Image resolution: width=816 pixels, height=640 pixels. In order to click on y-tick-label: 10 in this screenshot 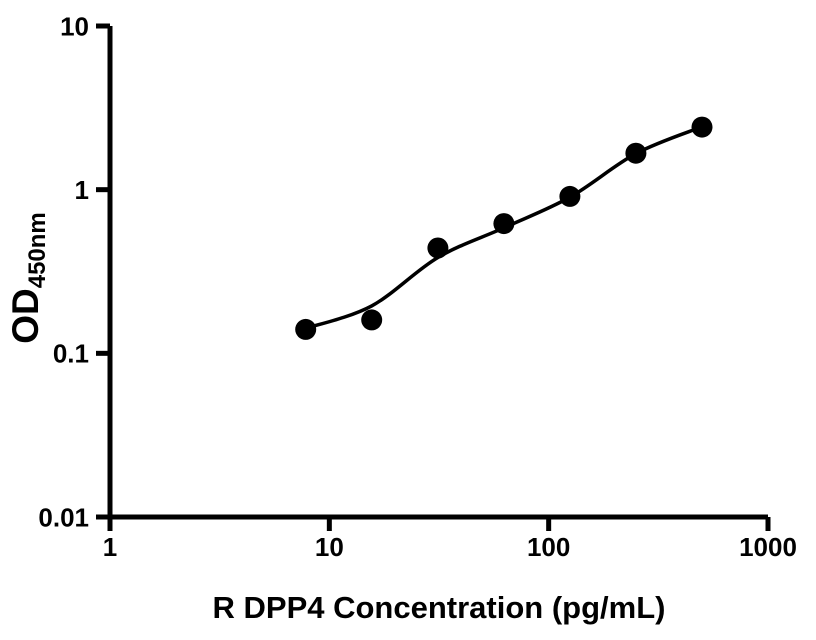, I will do `click(74, 26)`.